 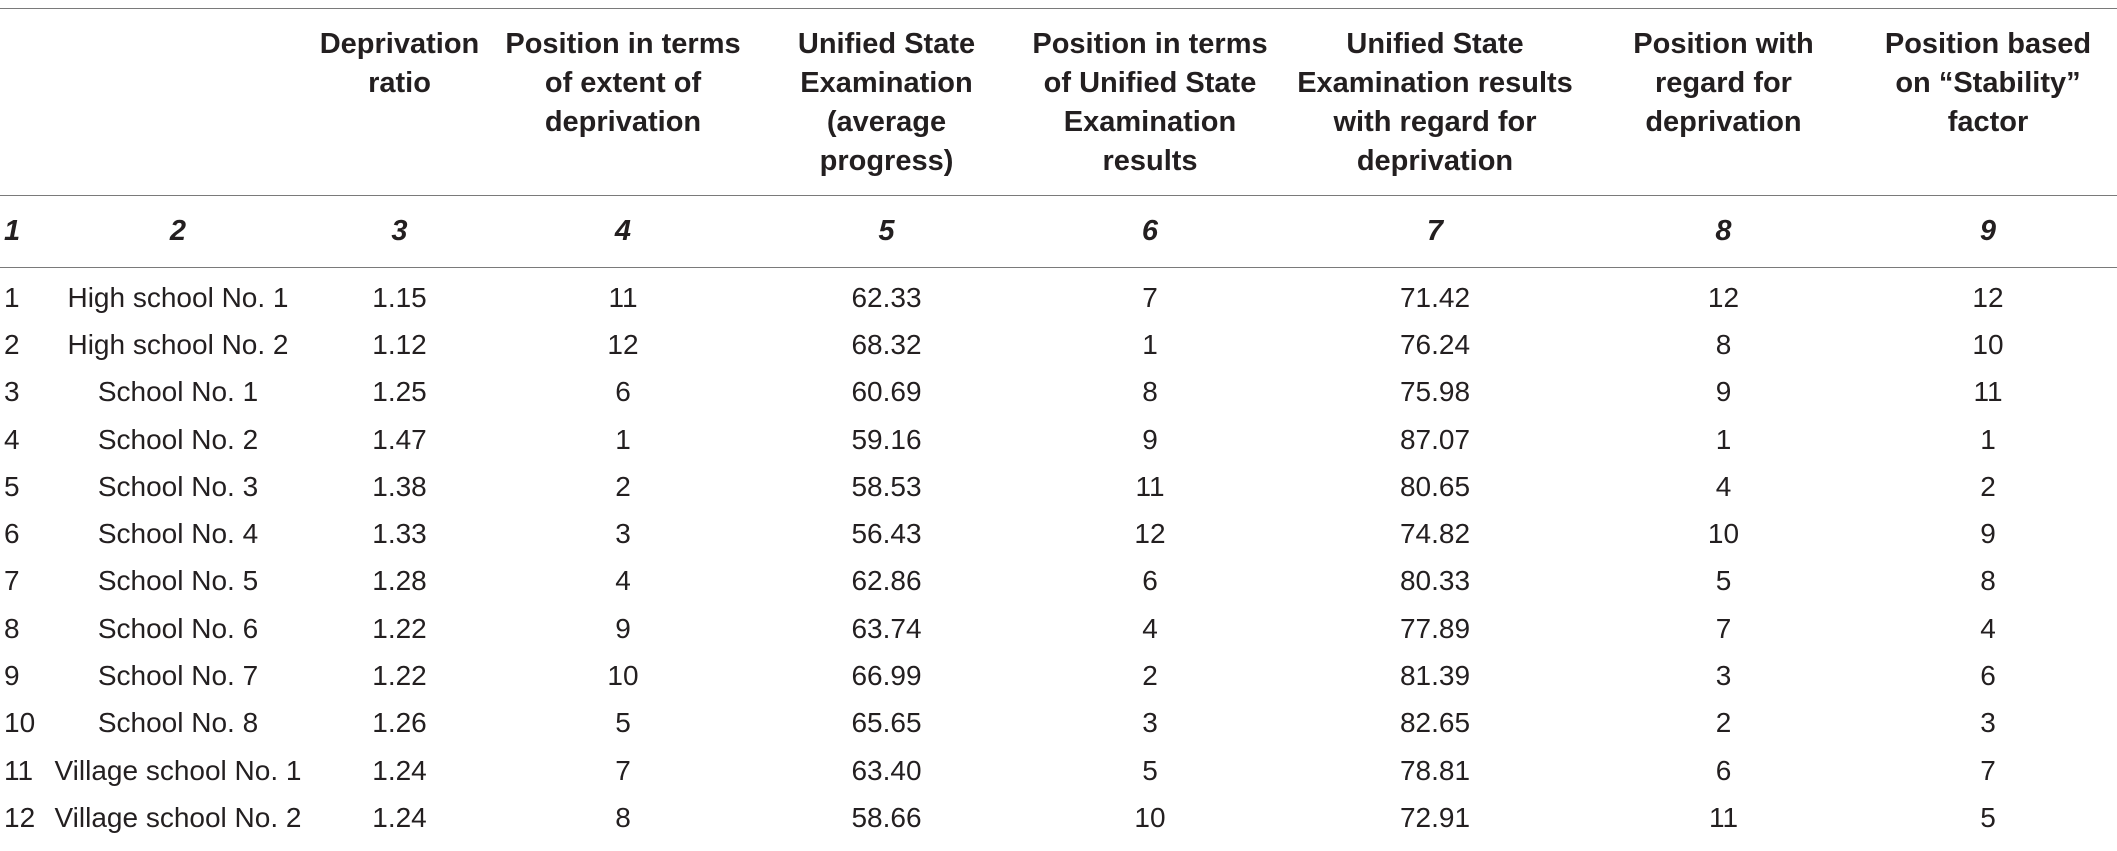 What do you see at coordinates (1988, 231) in the screenshot?
I see `column-number: 9` at bounding box center [1988, 231].